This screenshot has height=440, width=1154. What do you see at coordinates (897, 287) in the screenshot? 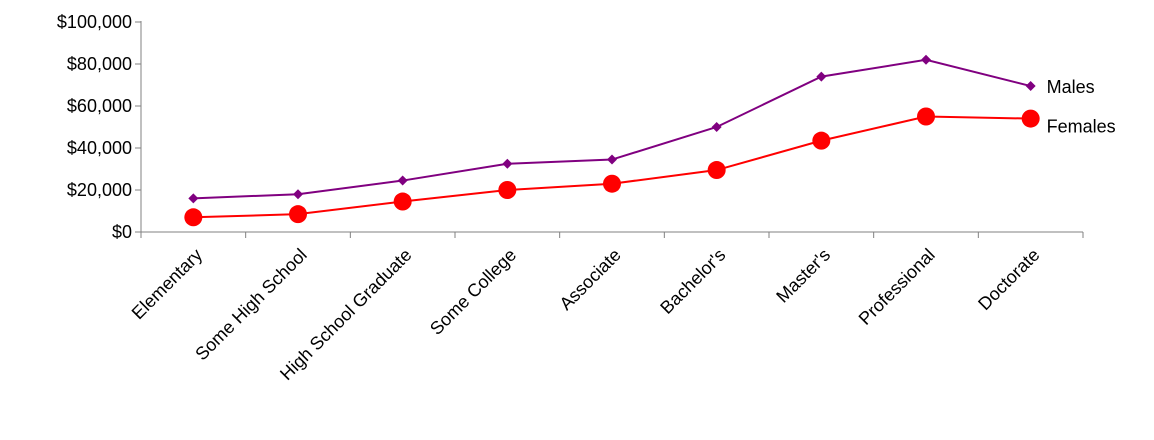
I see `x-tick-label: Professional` at bounding box center [897, 287].